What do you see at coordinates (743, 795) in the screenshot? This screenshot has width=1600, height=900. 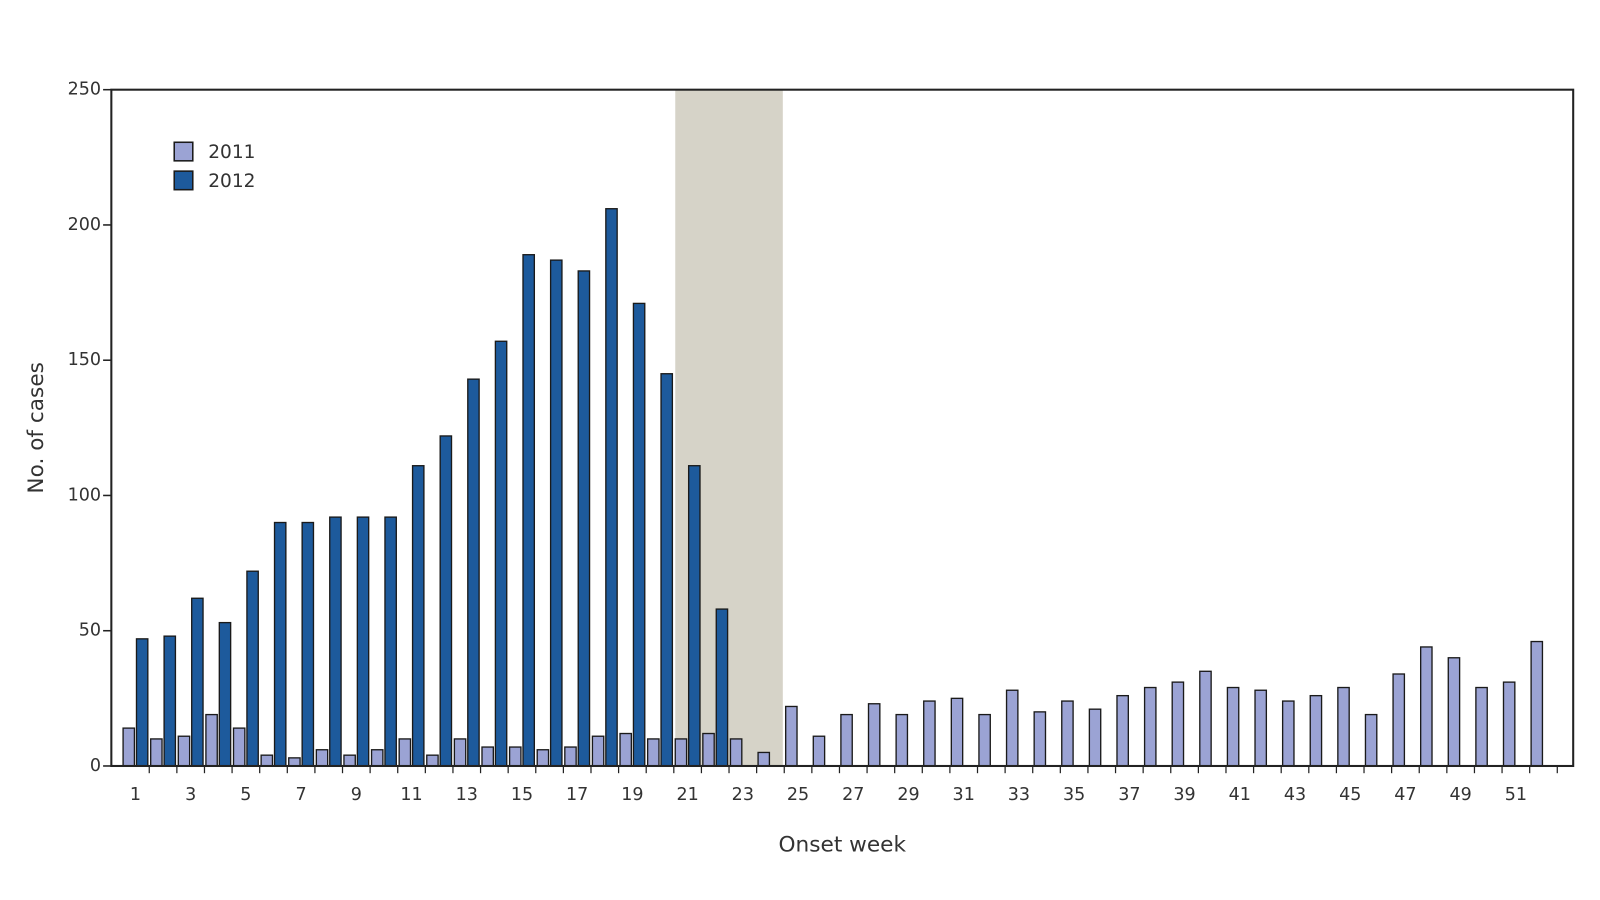 I see `x-tick-label: 23` at bounding box center [743, 795].